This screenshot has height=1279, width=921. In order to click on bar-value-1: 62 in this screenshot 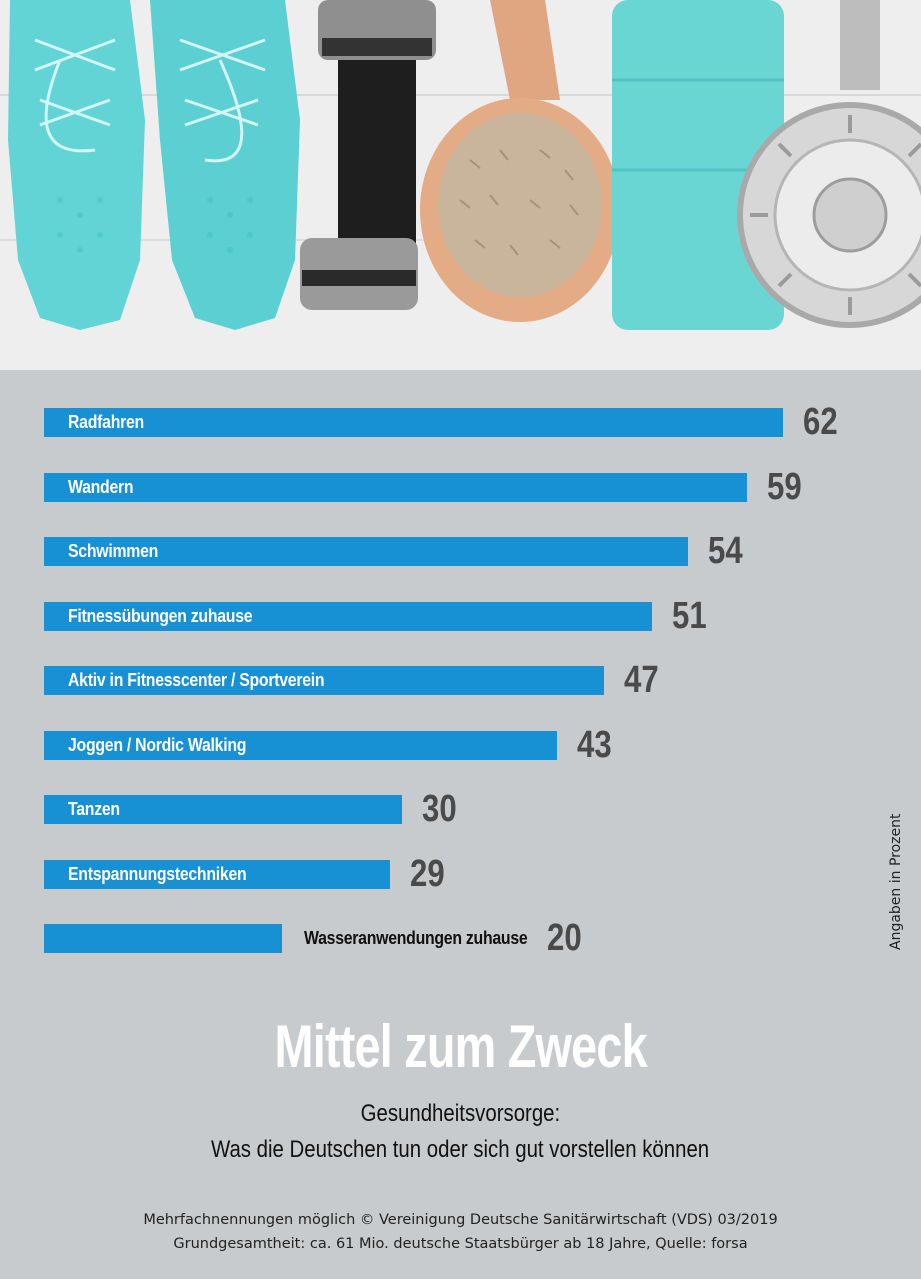, I will do `click(820, 422)`.